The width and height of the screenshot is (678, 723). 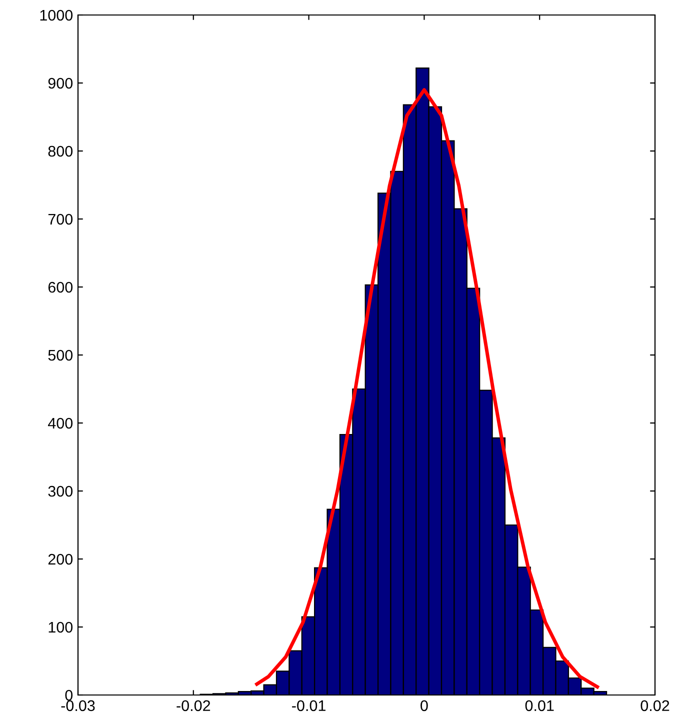 What do you see at coordinates (60, 219) in the screenshot?
I see `y-tick-label: 700` at bounding box center [60, 219].